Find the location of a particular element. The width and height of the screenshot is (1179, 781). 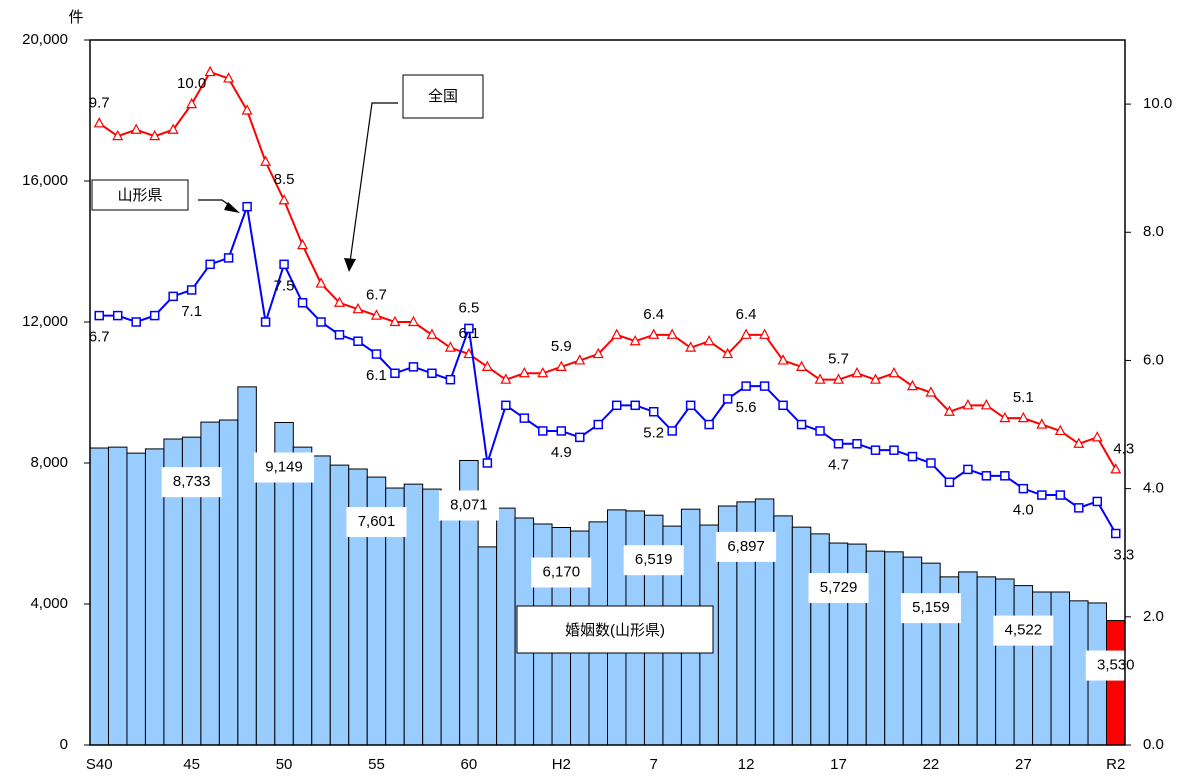

series-label: 山形県 is located at coordinates (139, 195).